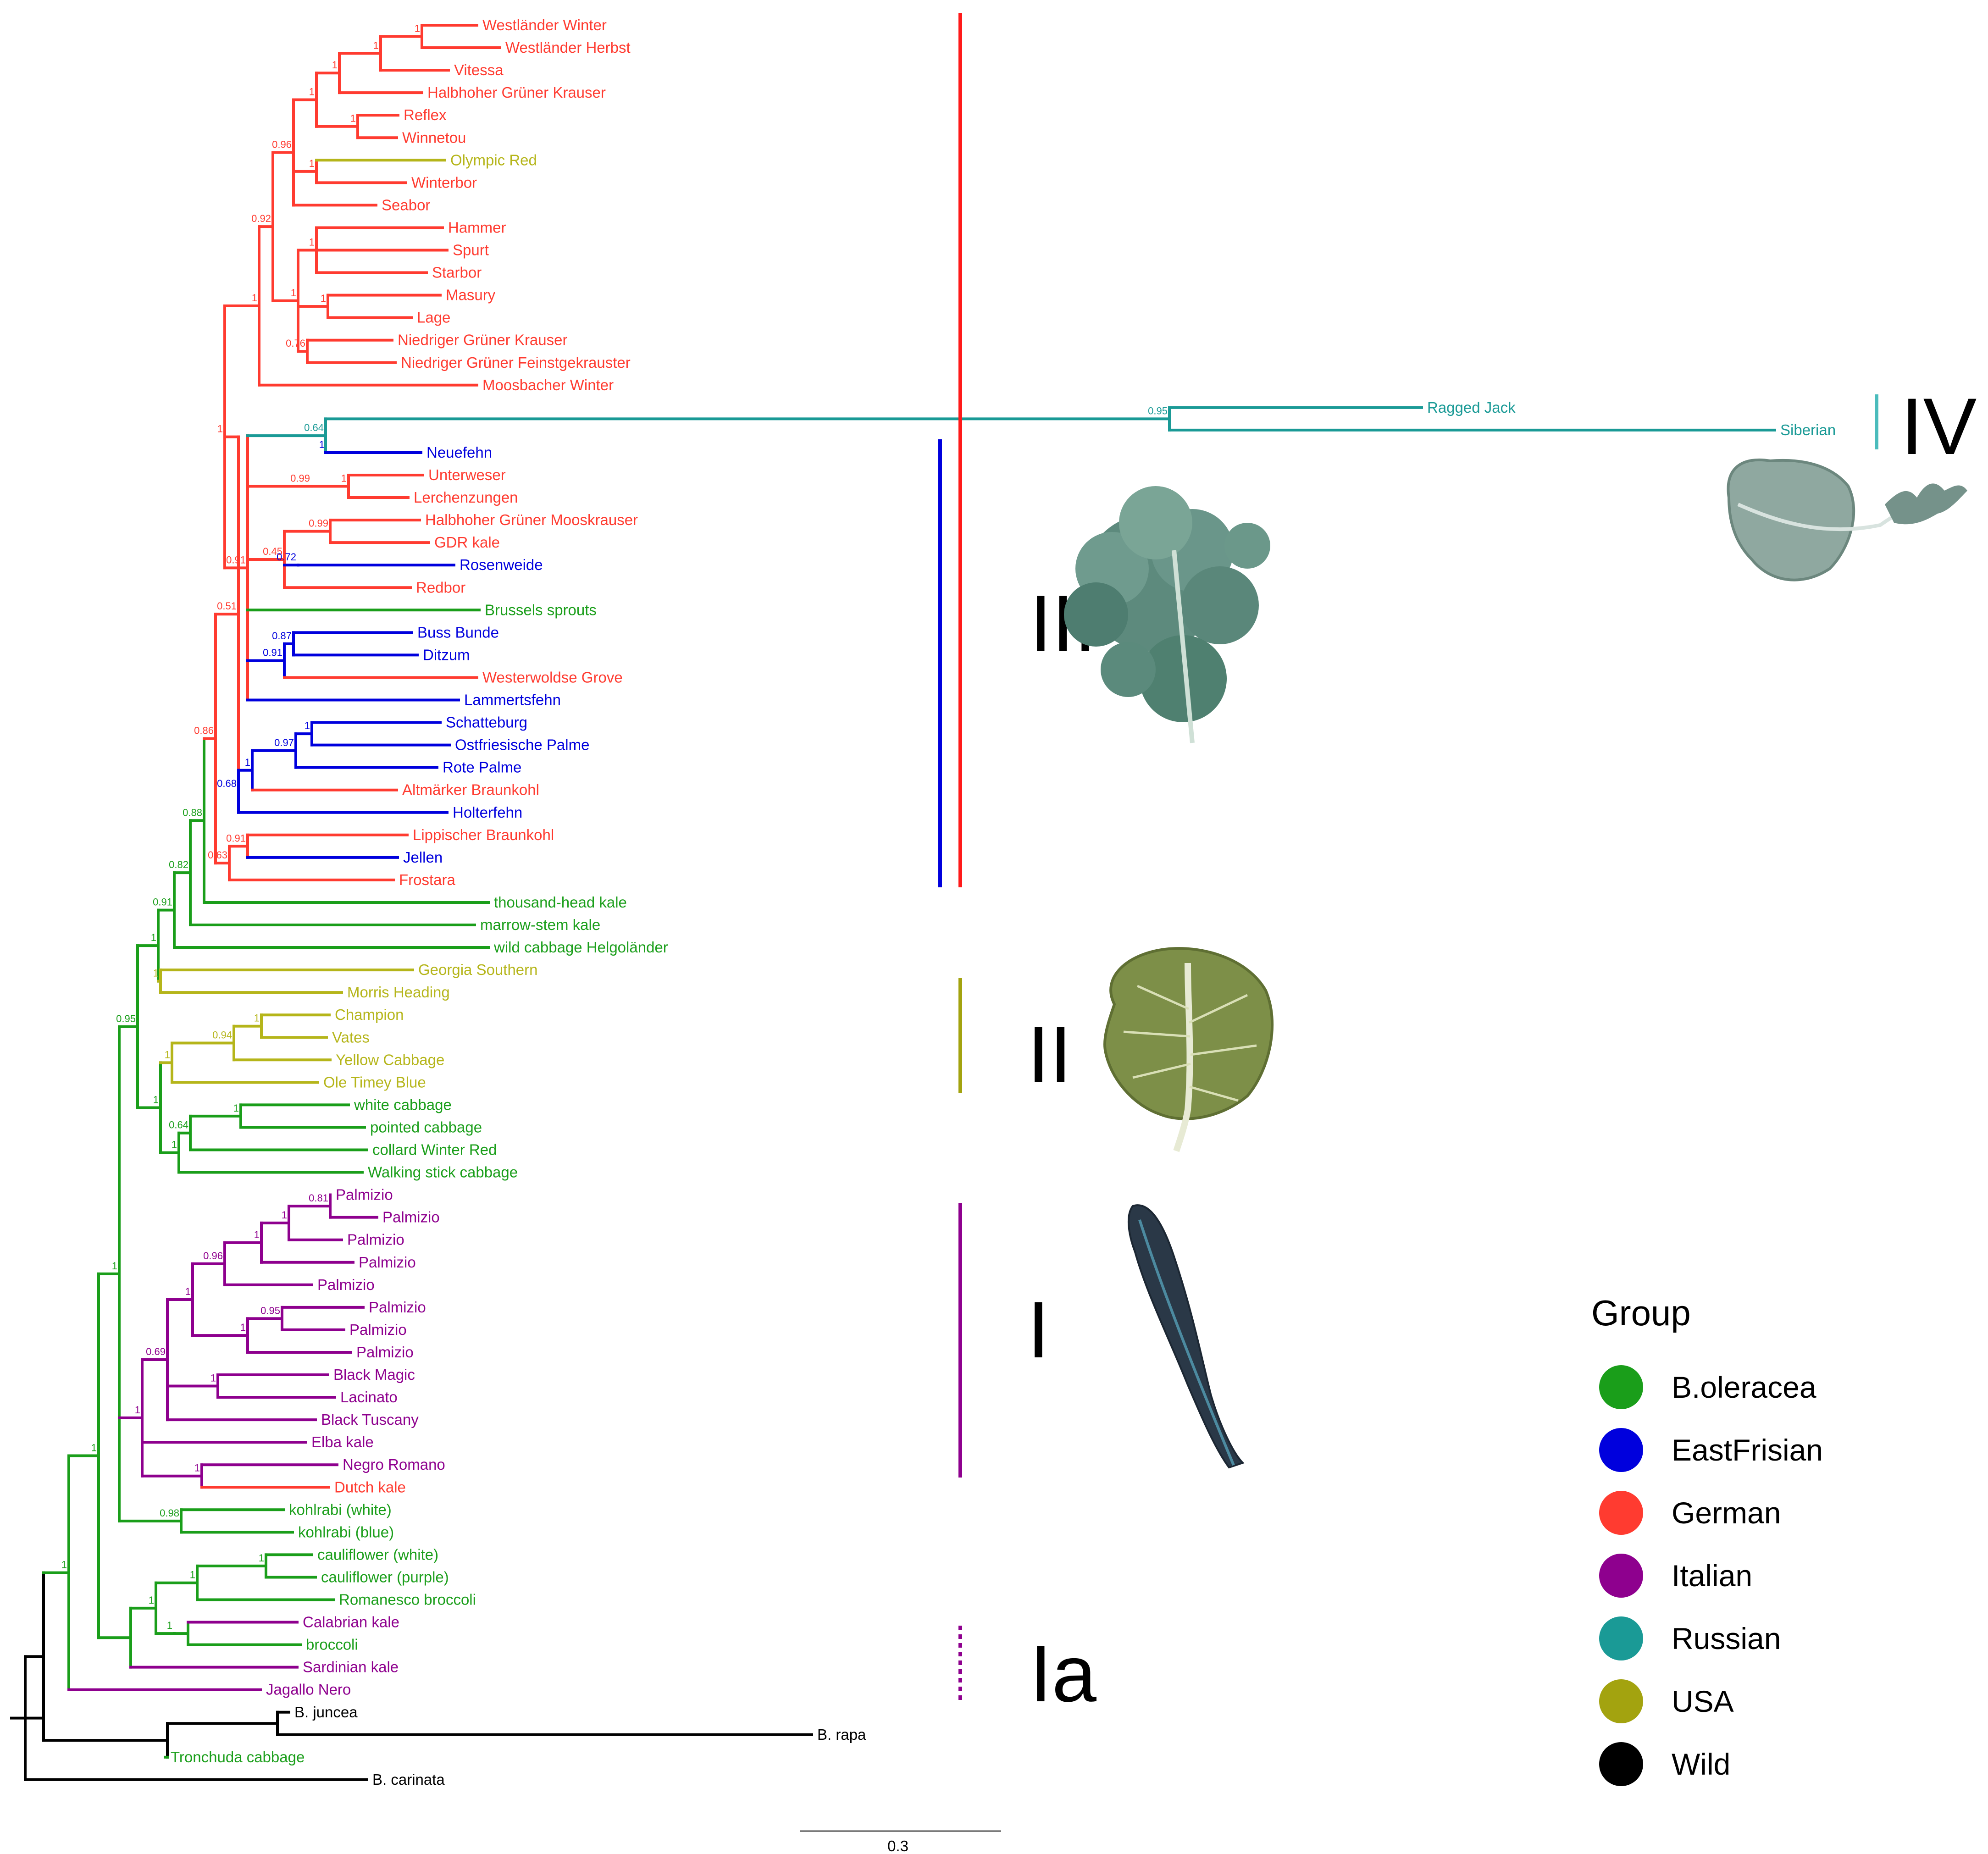 Image resolution: width=1988 pixels, height=1854 pixels. Describe the element at coordinates (552, 677) in the screenshot. I see `leaf-label: Westerwoldse Grove` at that location.